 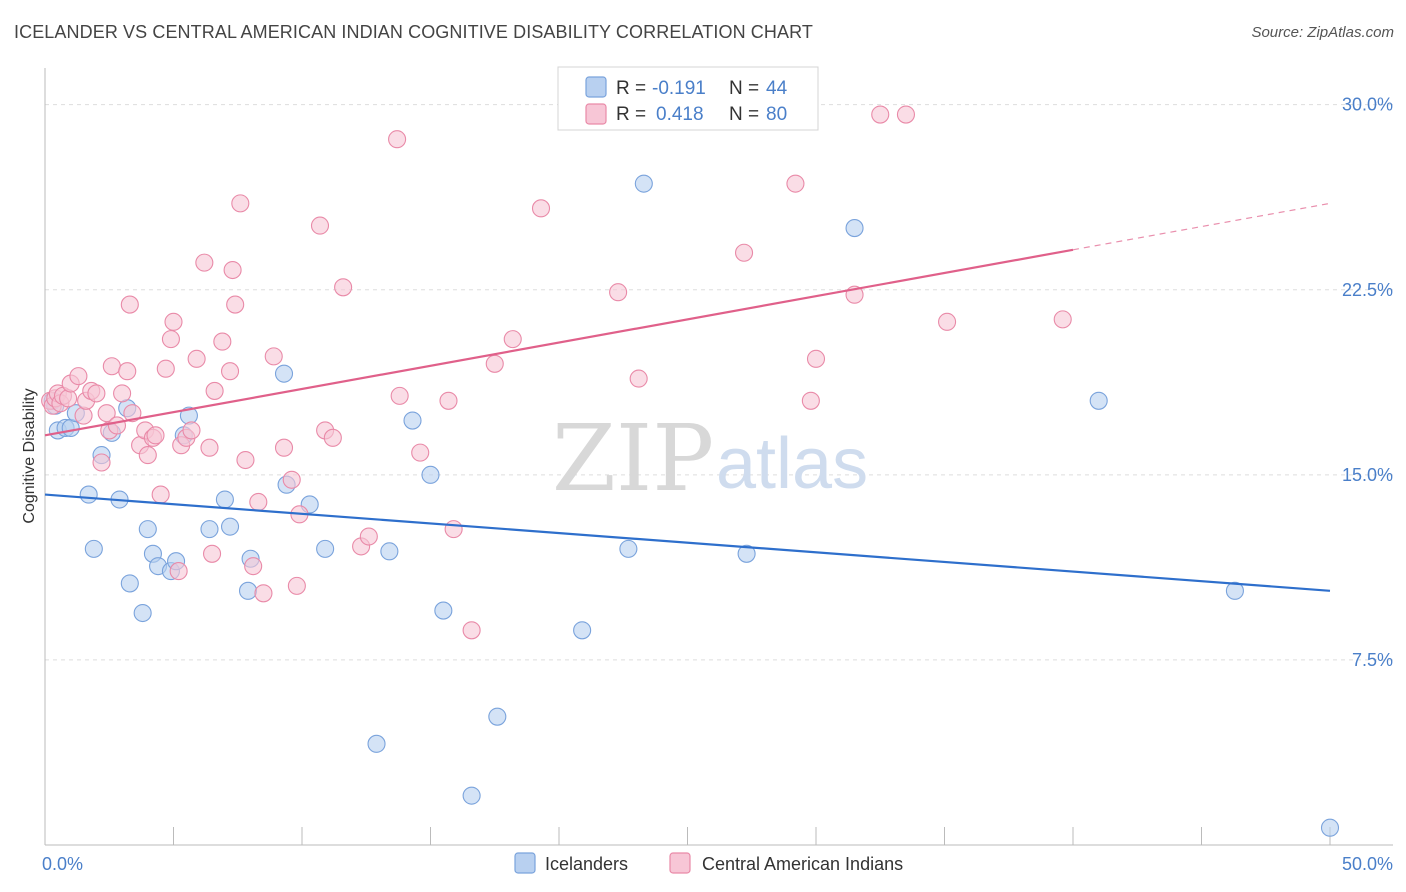 I want to click on watermark-zip: ZIP, so click(x=633, y=458).